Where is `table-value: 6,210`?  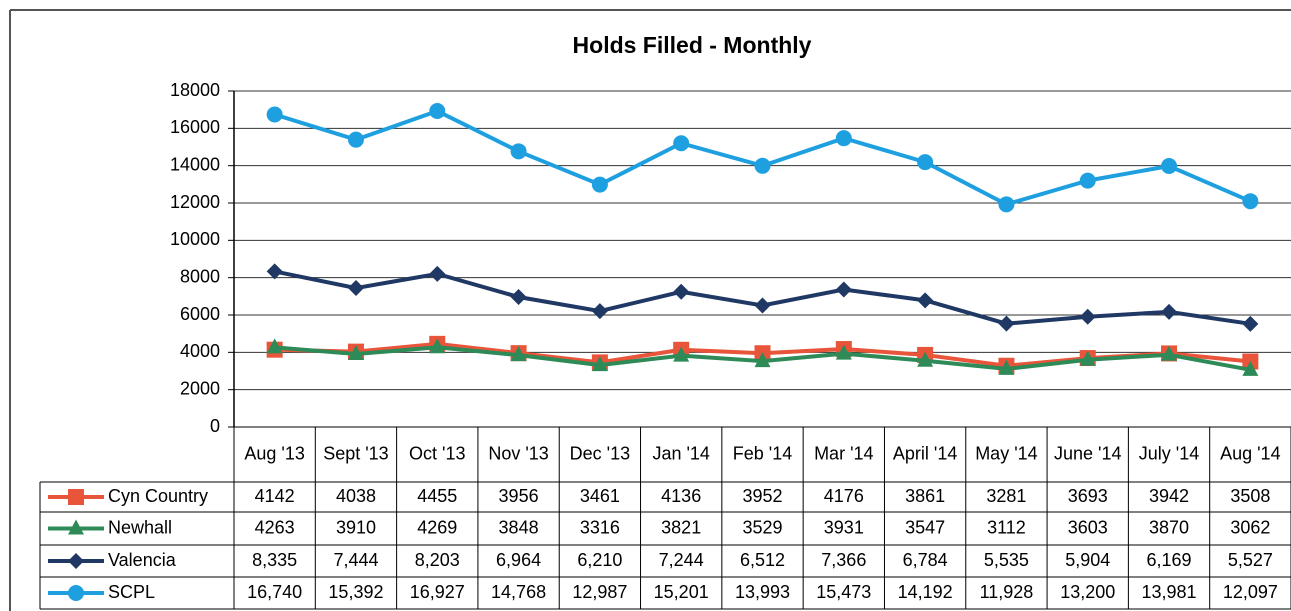 table-value: 6,210 is located at coordinates (599, 560).